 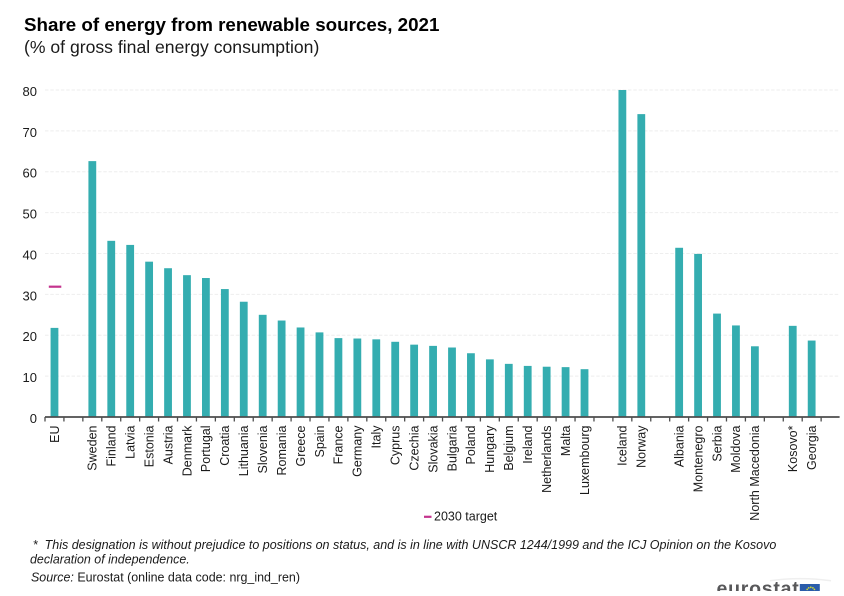 I want to click on svg-text: Romania, so click(x=282, y=450).